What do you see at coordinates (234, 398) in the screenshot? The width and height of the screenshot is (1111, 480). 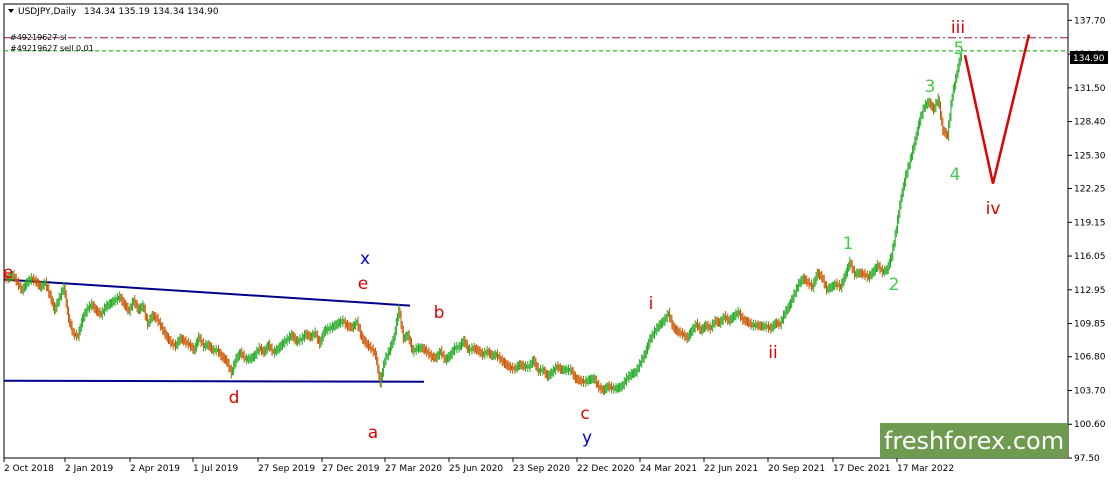 I see `wave-label: d` at bounding box center [234, 398].